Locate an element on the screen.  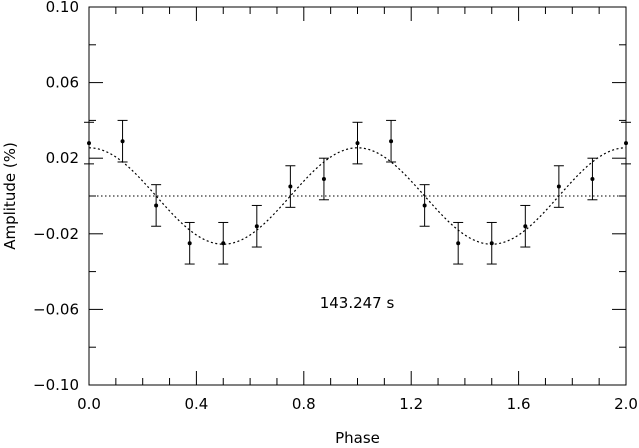
y-tick-label: 0.06 is located at coordinates (62, 83).